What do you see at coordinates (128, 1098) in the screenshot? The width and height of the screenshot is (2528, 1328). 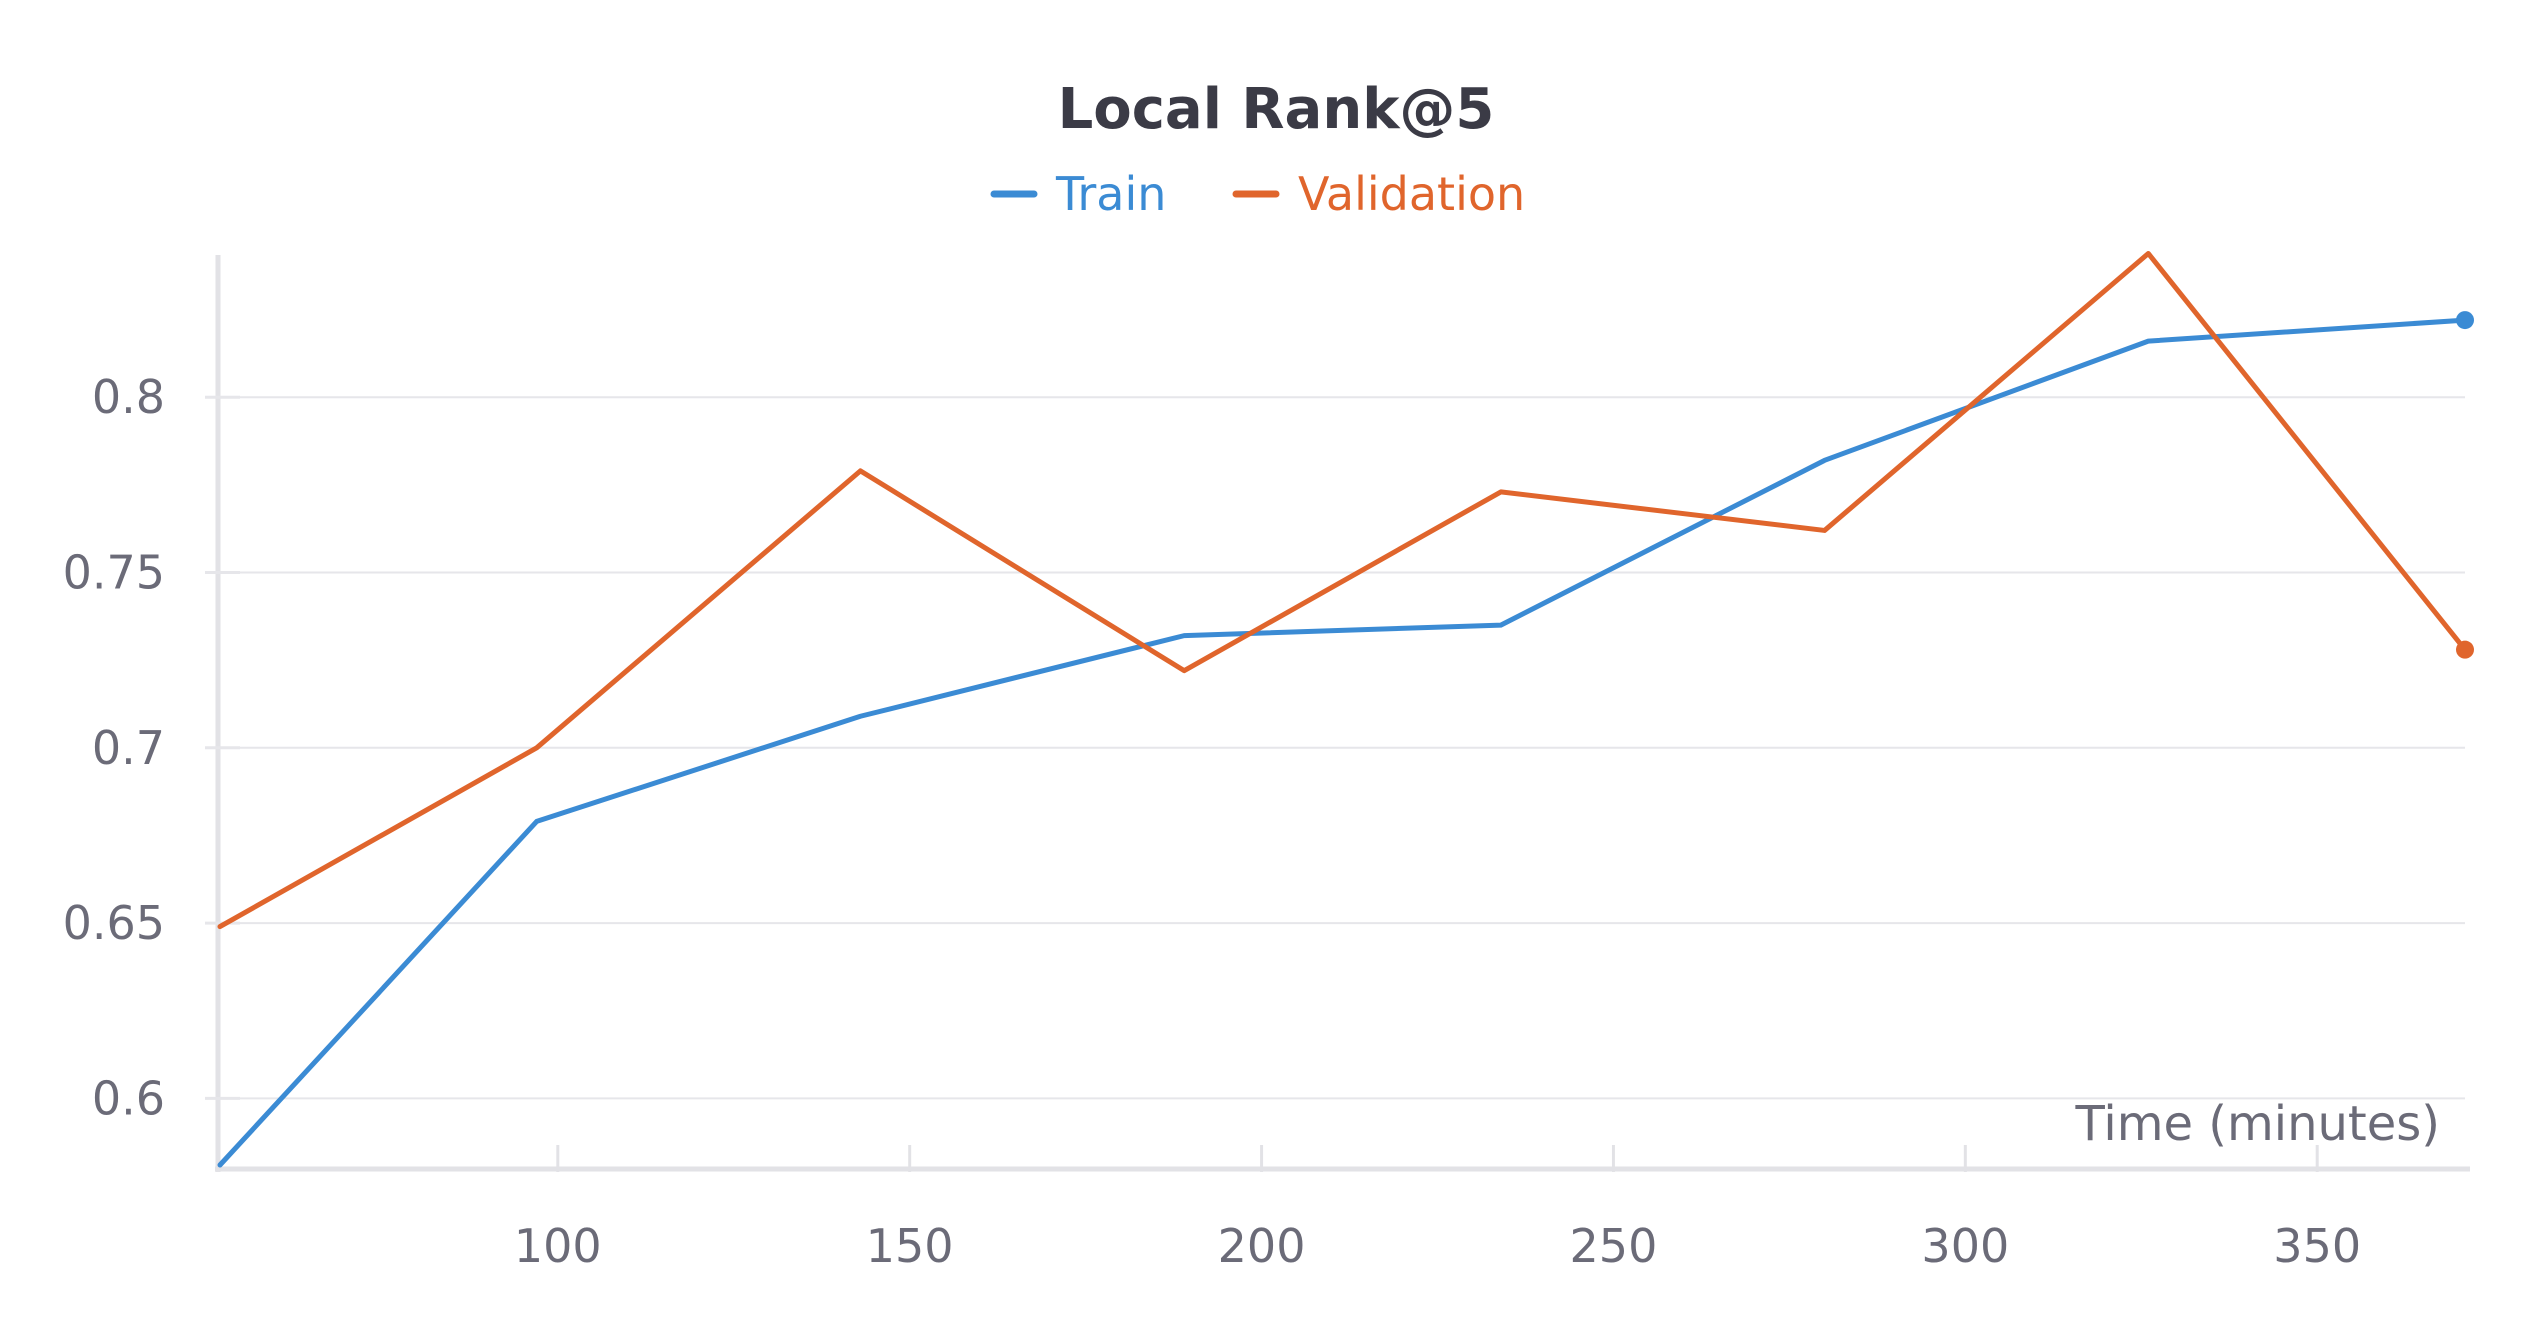 I see `y-tick-label: 0.6` at bounding box center [128, 1098].